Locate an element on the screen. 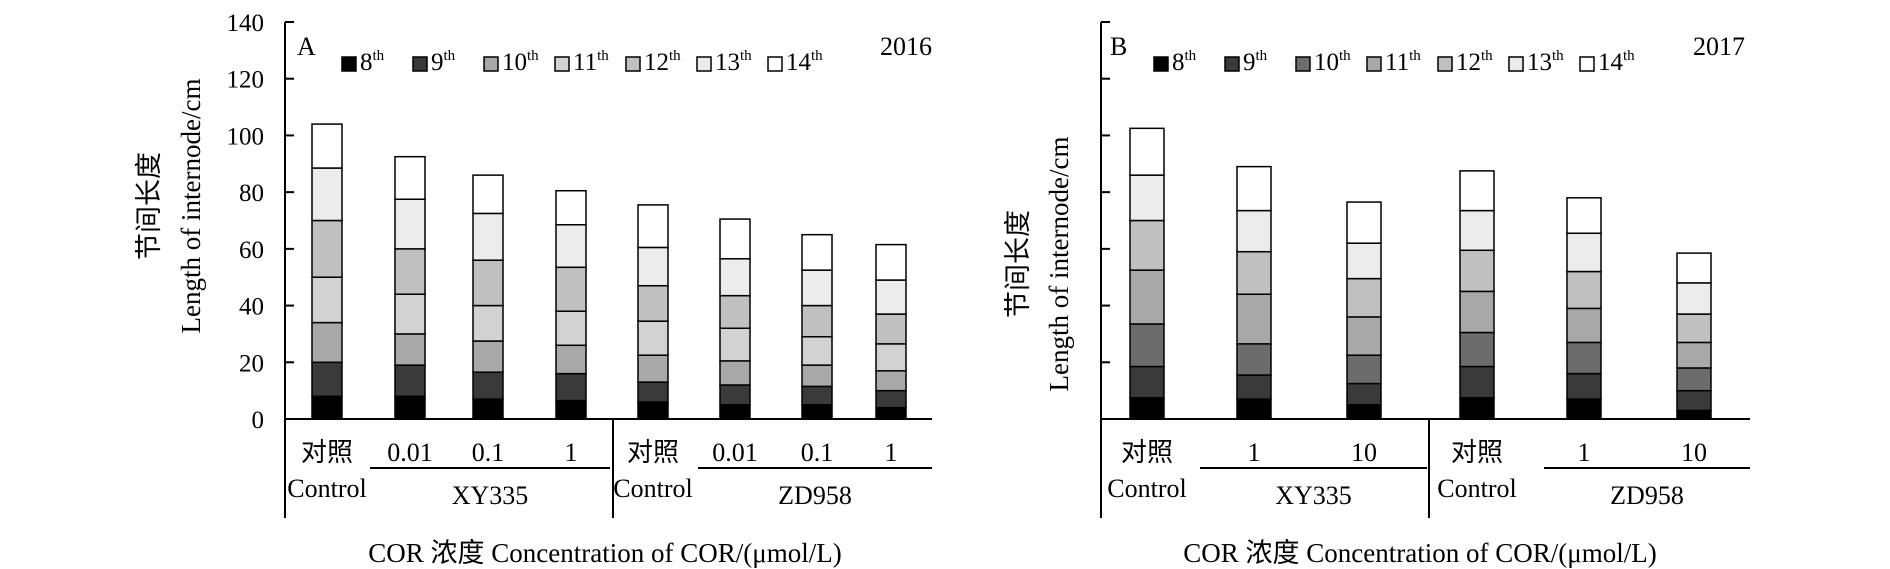 The width and height of the screenshot is (1890, 569). chart-a-legend-num: 11 is located at coordinates (585, 62).